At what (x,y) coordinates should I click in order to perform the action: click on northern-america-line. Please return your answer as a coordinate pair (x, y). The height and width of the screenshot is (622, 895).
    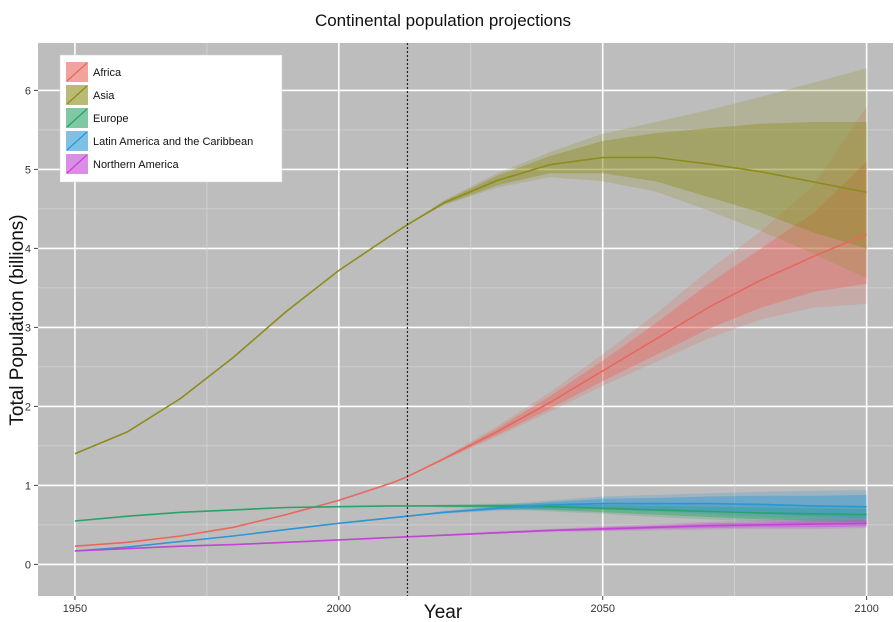
    Looking at the image, I should click on (470, 537).